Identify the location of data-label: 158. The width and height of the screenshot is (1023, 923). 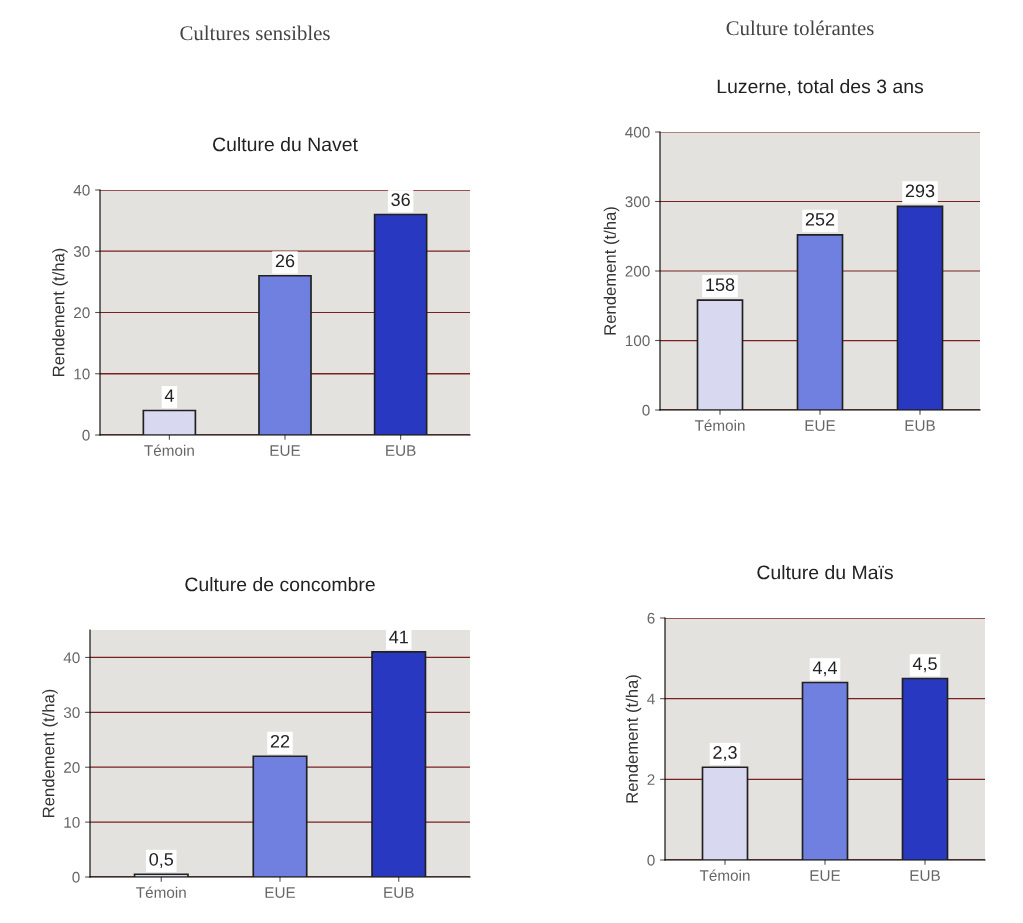
(720, 285).